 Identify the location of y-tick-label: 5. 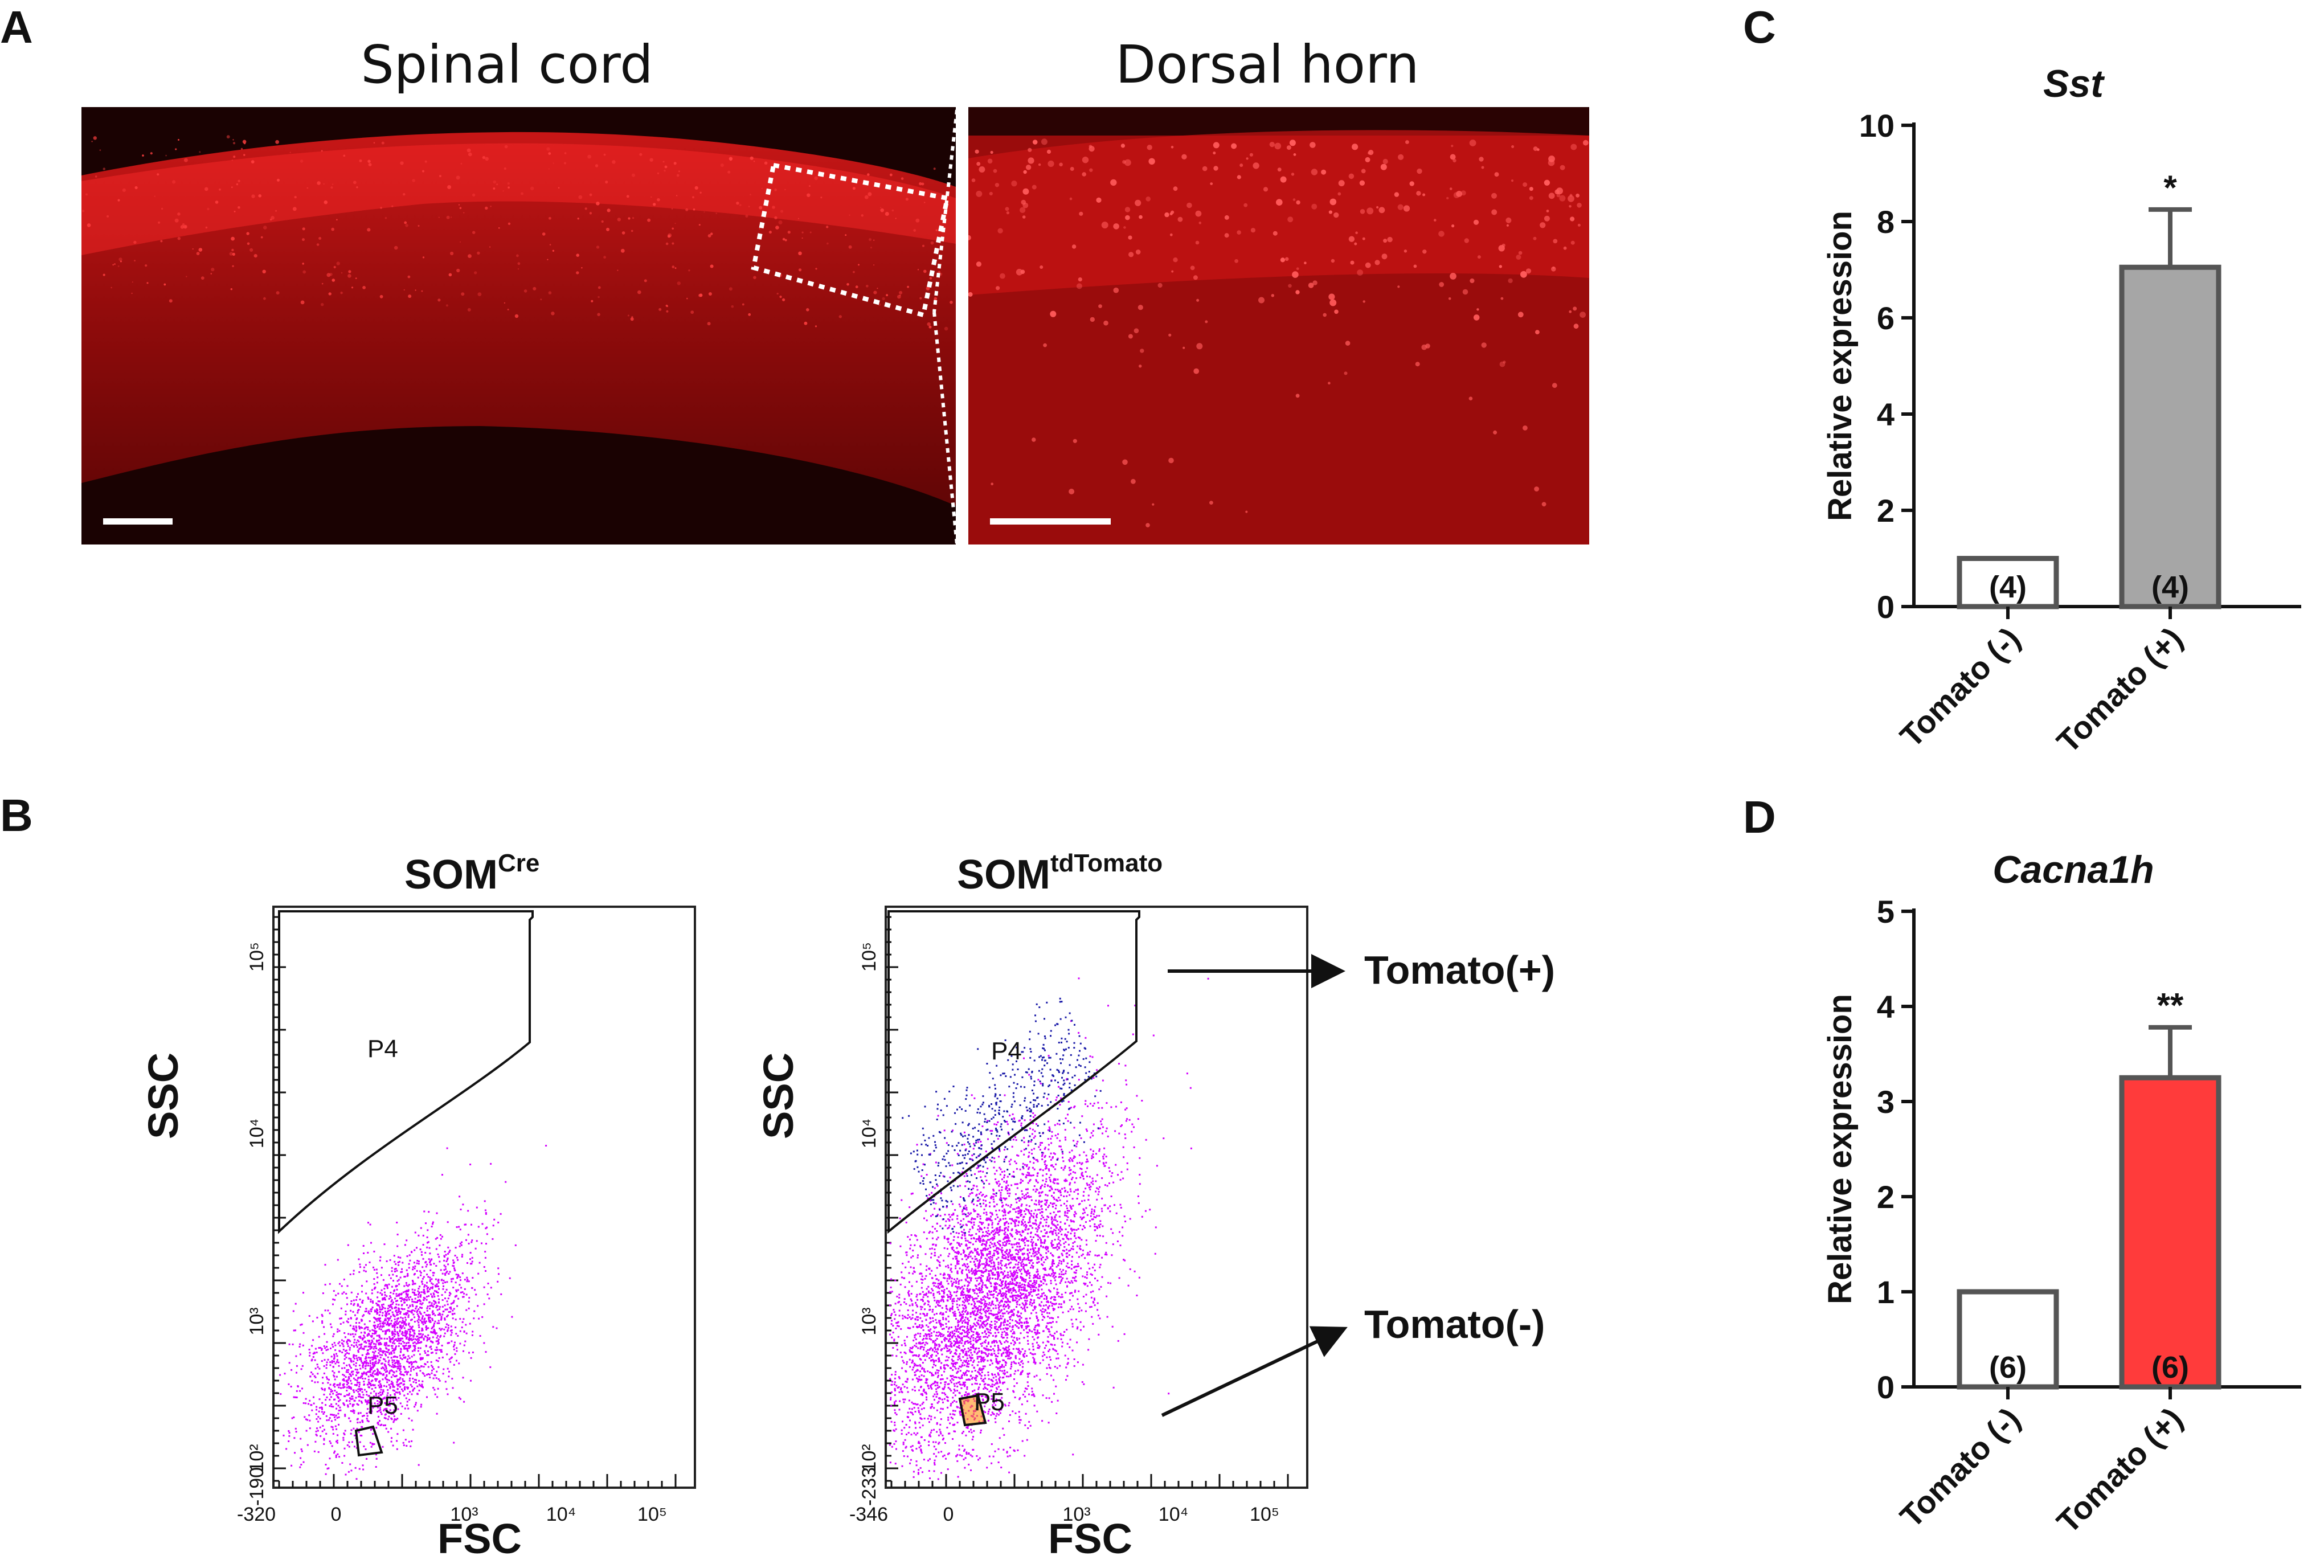
(1886, 912).